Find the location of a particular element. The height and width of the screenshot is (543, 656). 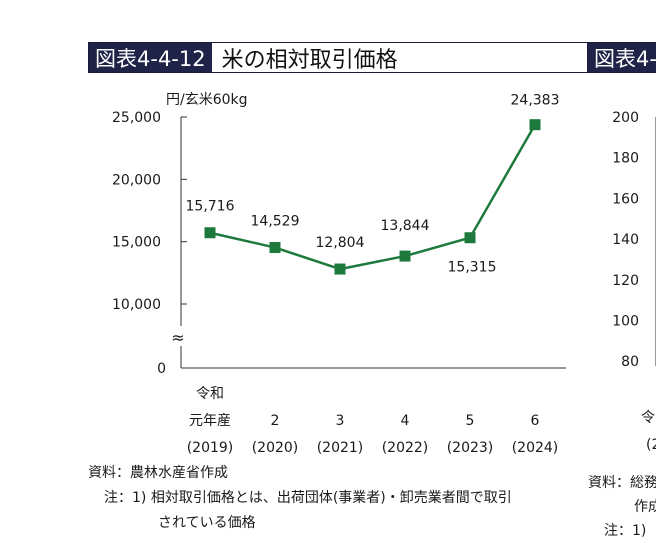

right-x-label-year: (2 is located at coordinates (651, 445).